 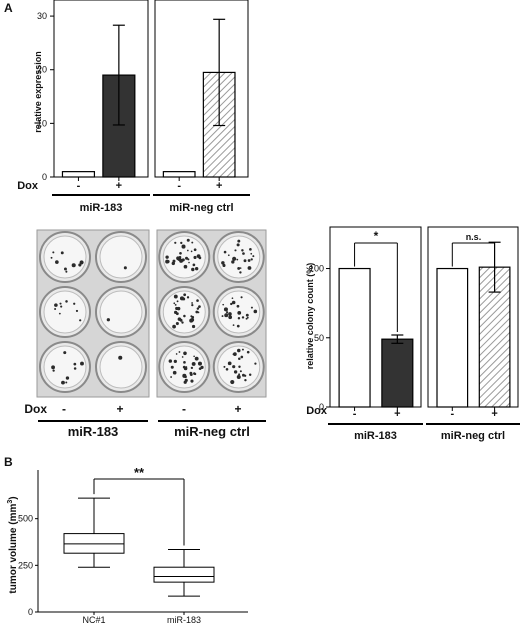 I want to click on colony-y-label: relative colony count (%), so click(x=310, y=316).